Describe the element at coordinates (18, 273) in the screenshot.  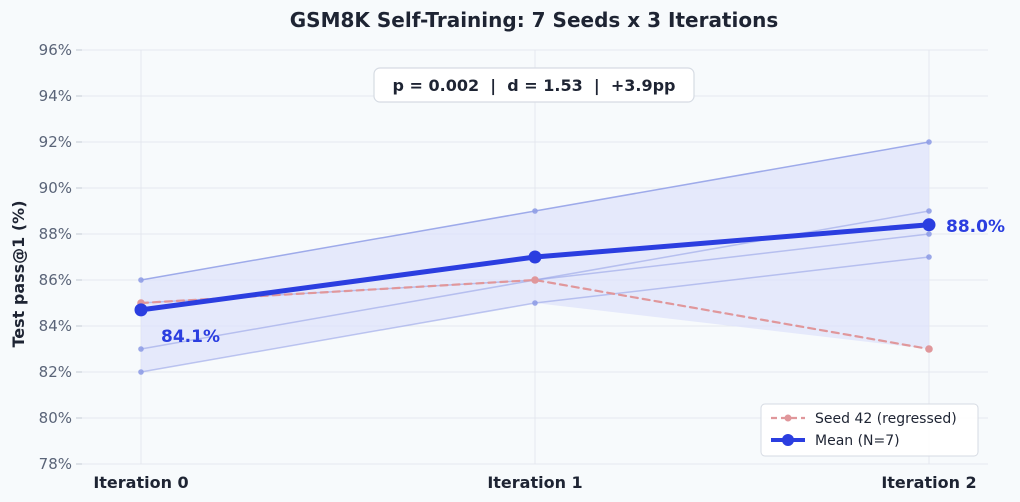
I see `y-axis-label: Test pass@1 (%)` at that location.